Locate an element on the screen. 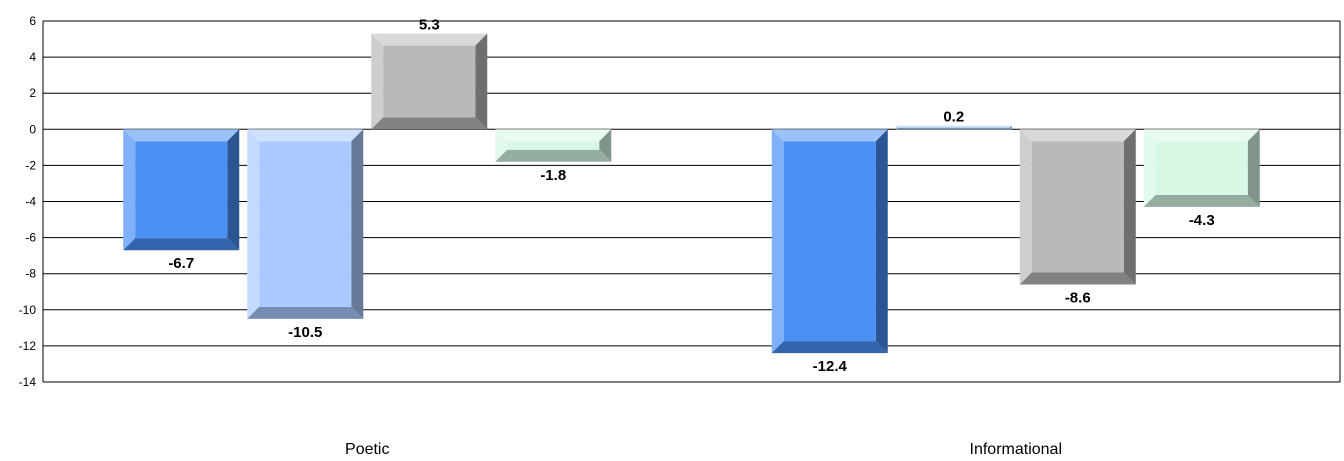 The image size is (1344, 461). y-tick-label: -10 is located at coordinates (28, 310).